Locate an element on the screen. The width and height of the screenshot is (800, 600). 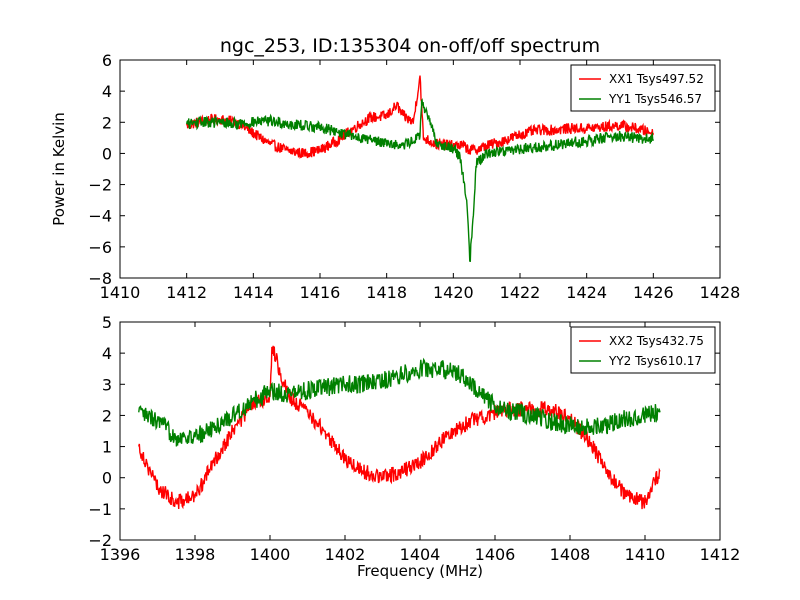
y-tick-label: 6 is located at coordinates (107, 60).